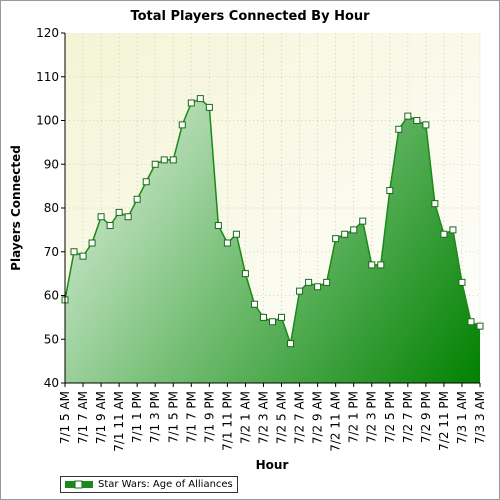 This screenshot has height=500, width=500. I want to click on x-tick-label: 7/2 5 AM, so click(282, 417).